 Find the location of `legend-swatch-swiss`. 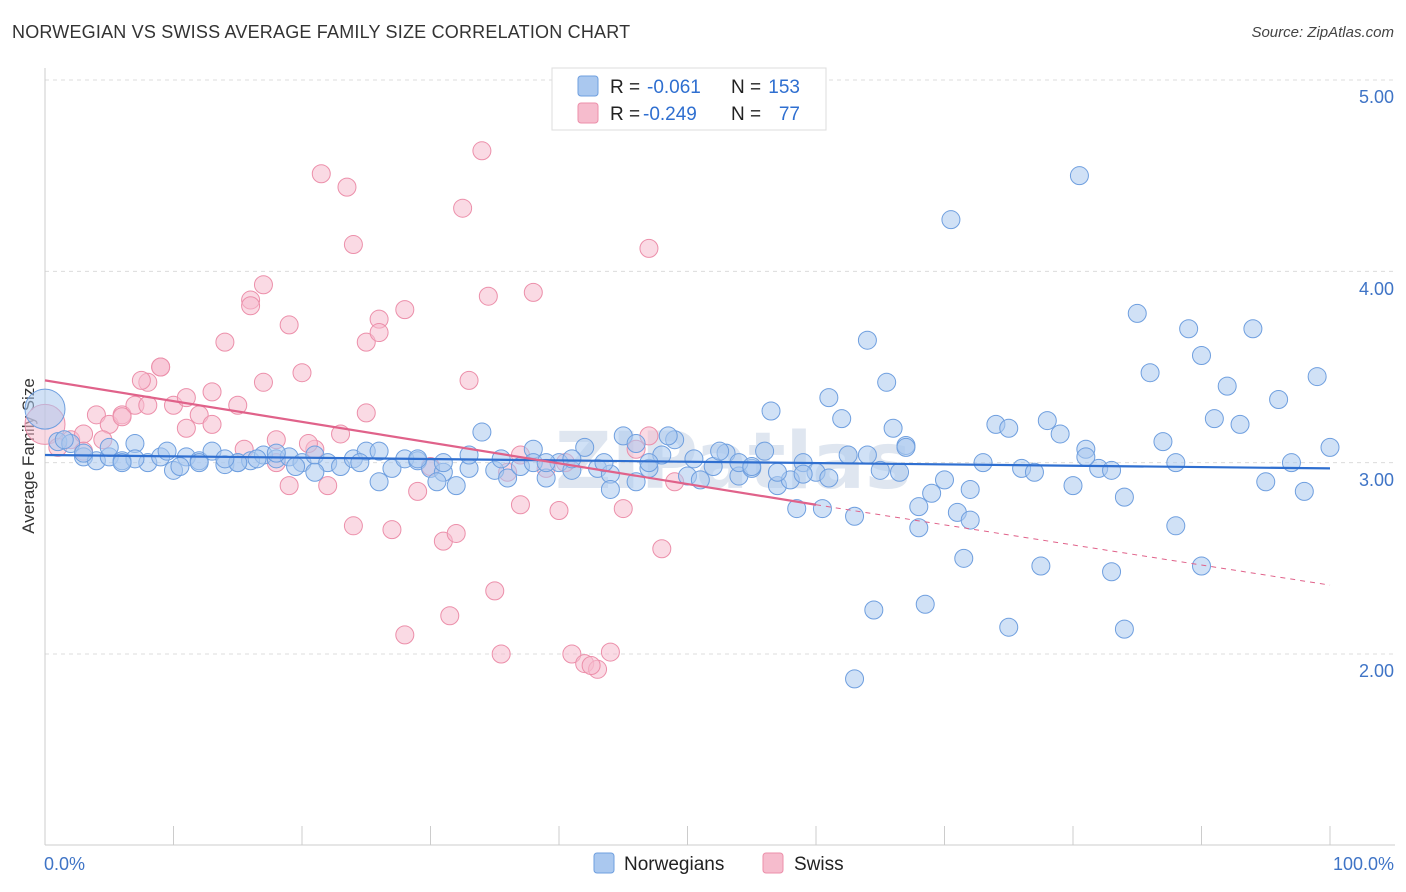

legend-swatch-swiss is located at coordinates (588, 113).